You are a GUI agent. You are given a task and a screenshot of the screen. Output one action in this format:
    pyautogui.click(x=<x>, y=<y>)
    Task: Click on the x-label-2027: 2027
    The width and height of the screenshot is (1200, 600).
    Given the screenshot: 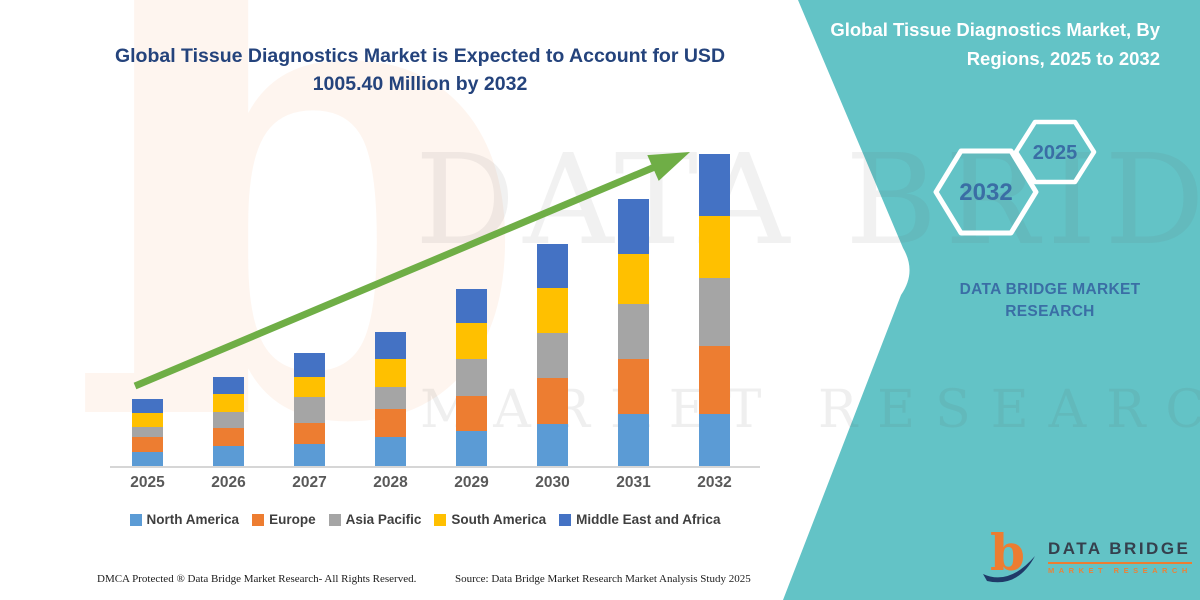 What is the action you would take?
    pyautogui.click(x=309, y=482)
    